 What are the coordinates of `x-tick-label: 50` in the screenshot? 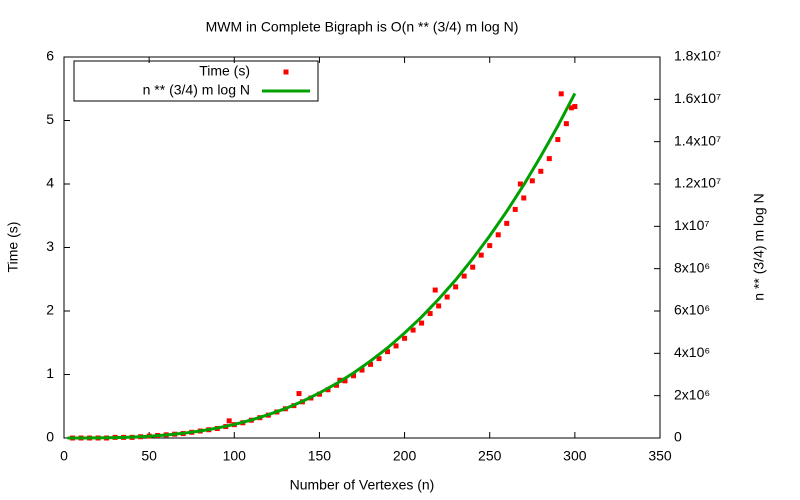 It's located at (149, 456).